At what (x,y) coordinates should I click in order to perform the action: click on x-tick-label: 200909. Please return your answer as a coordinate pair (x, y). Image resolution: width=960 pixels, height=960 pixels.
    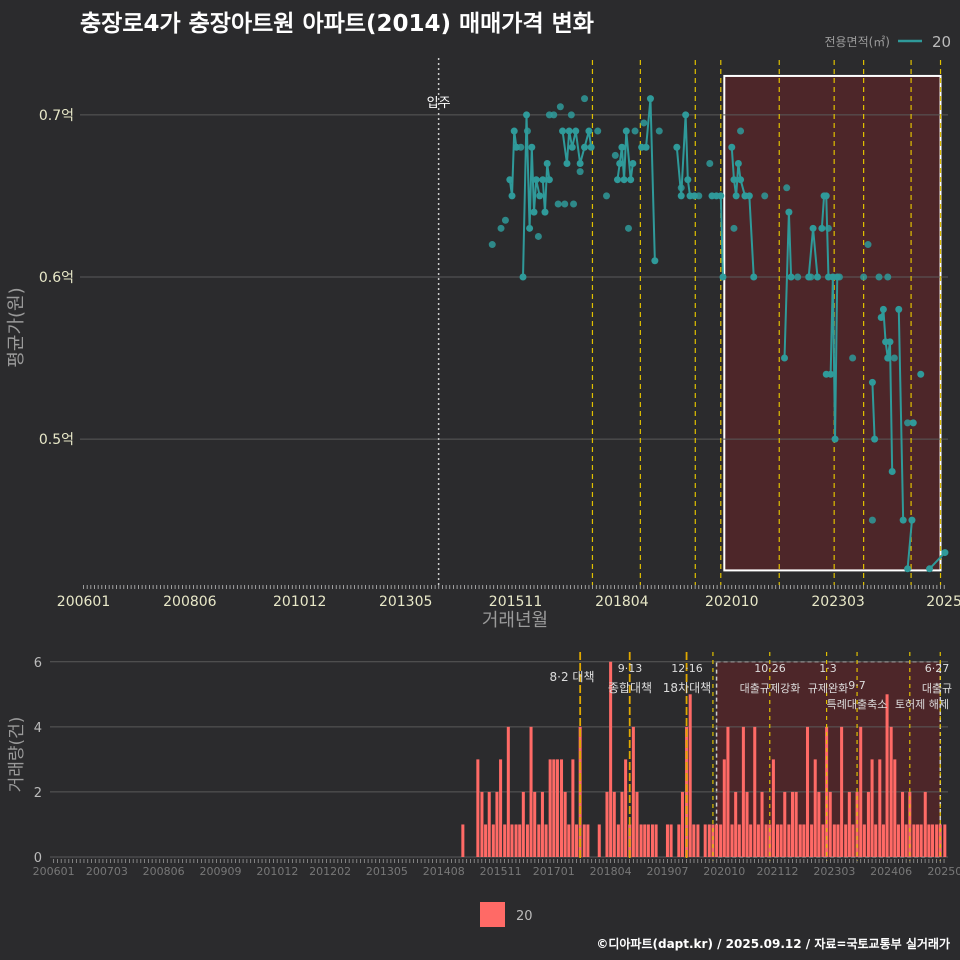
    Looking at the image, I should click on (221, 871).